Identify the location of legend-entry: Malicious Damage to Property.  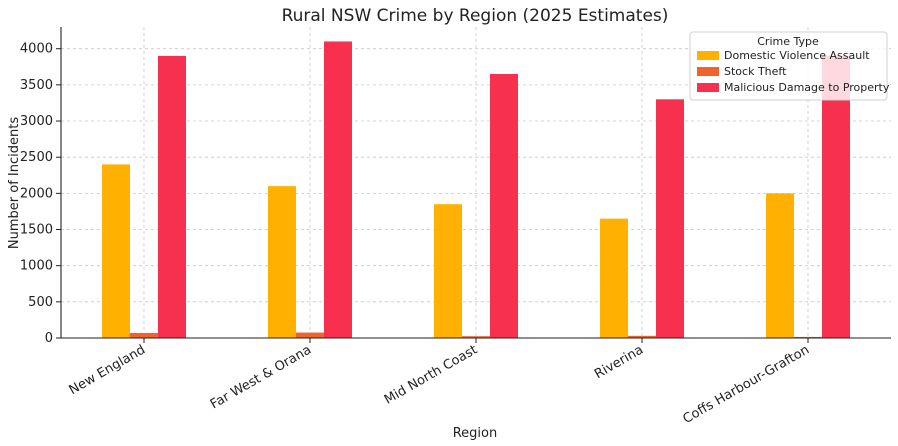
(807, 87).